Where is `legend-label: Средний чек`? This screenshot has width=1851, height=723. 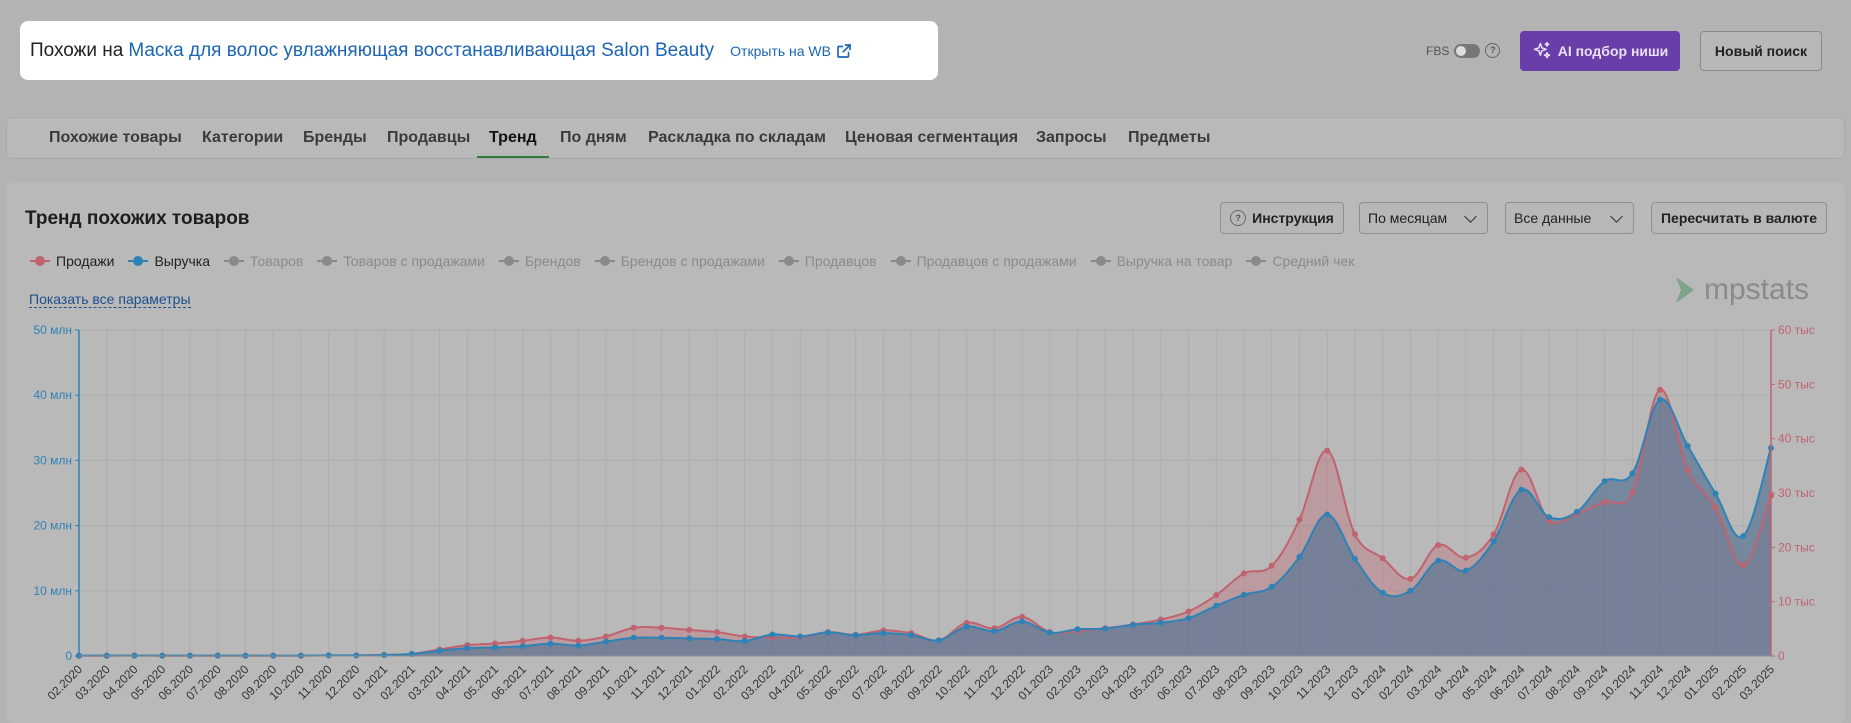
legend-label: Средний чек is located at coordinates (1313, 261).